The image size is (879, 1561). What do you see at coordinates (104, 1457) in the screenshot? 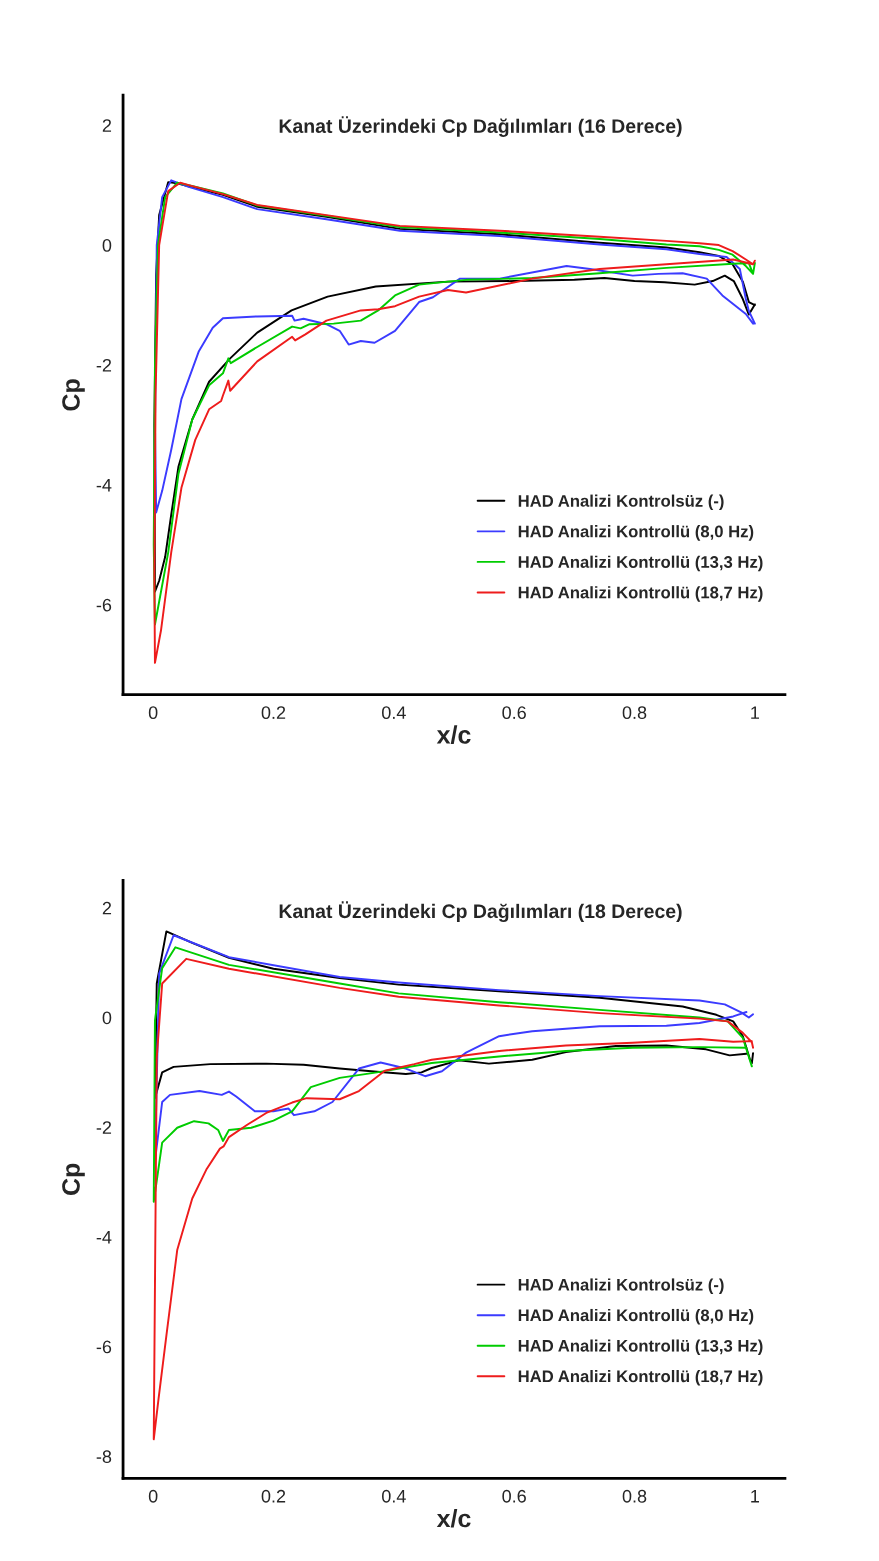
I see `y-tick-label: -8` at bounding box center [104, 1457].